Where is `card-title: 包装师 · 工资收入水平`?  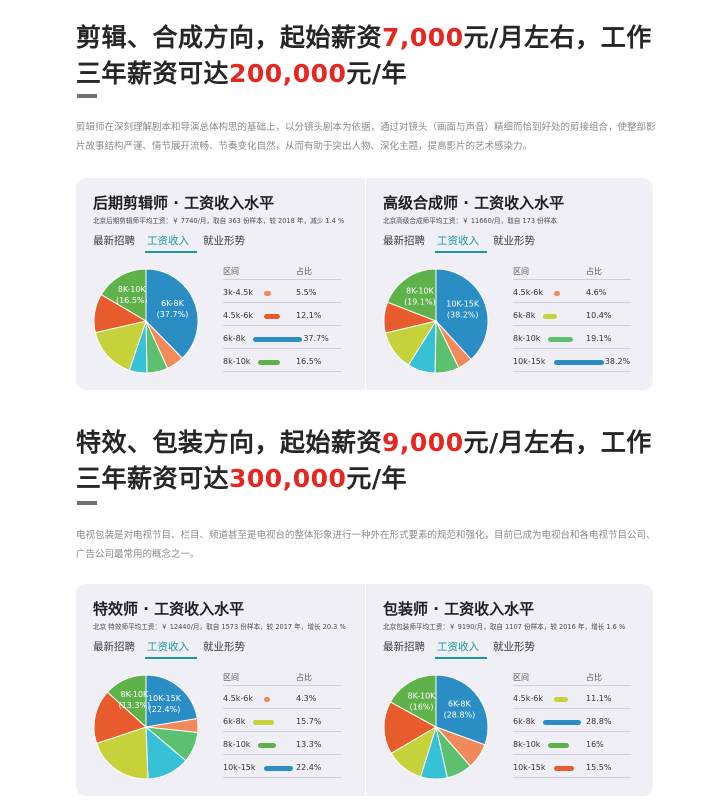
card-title: 包装师 · 工资收入水平 is located at coordinates (459, 609).